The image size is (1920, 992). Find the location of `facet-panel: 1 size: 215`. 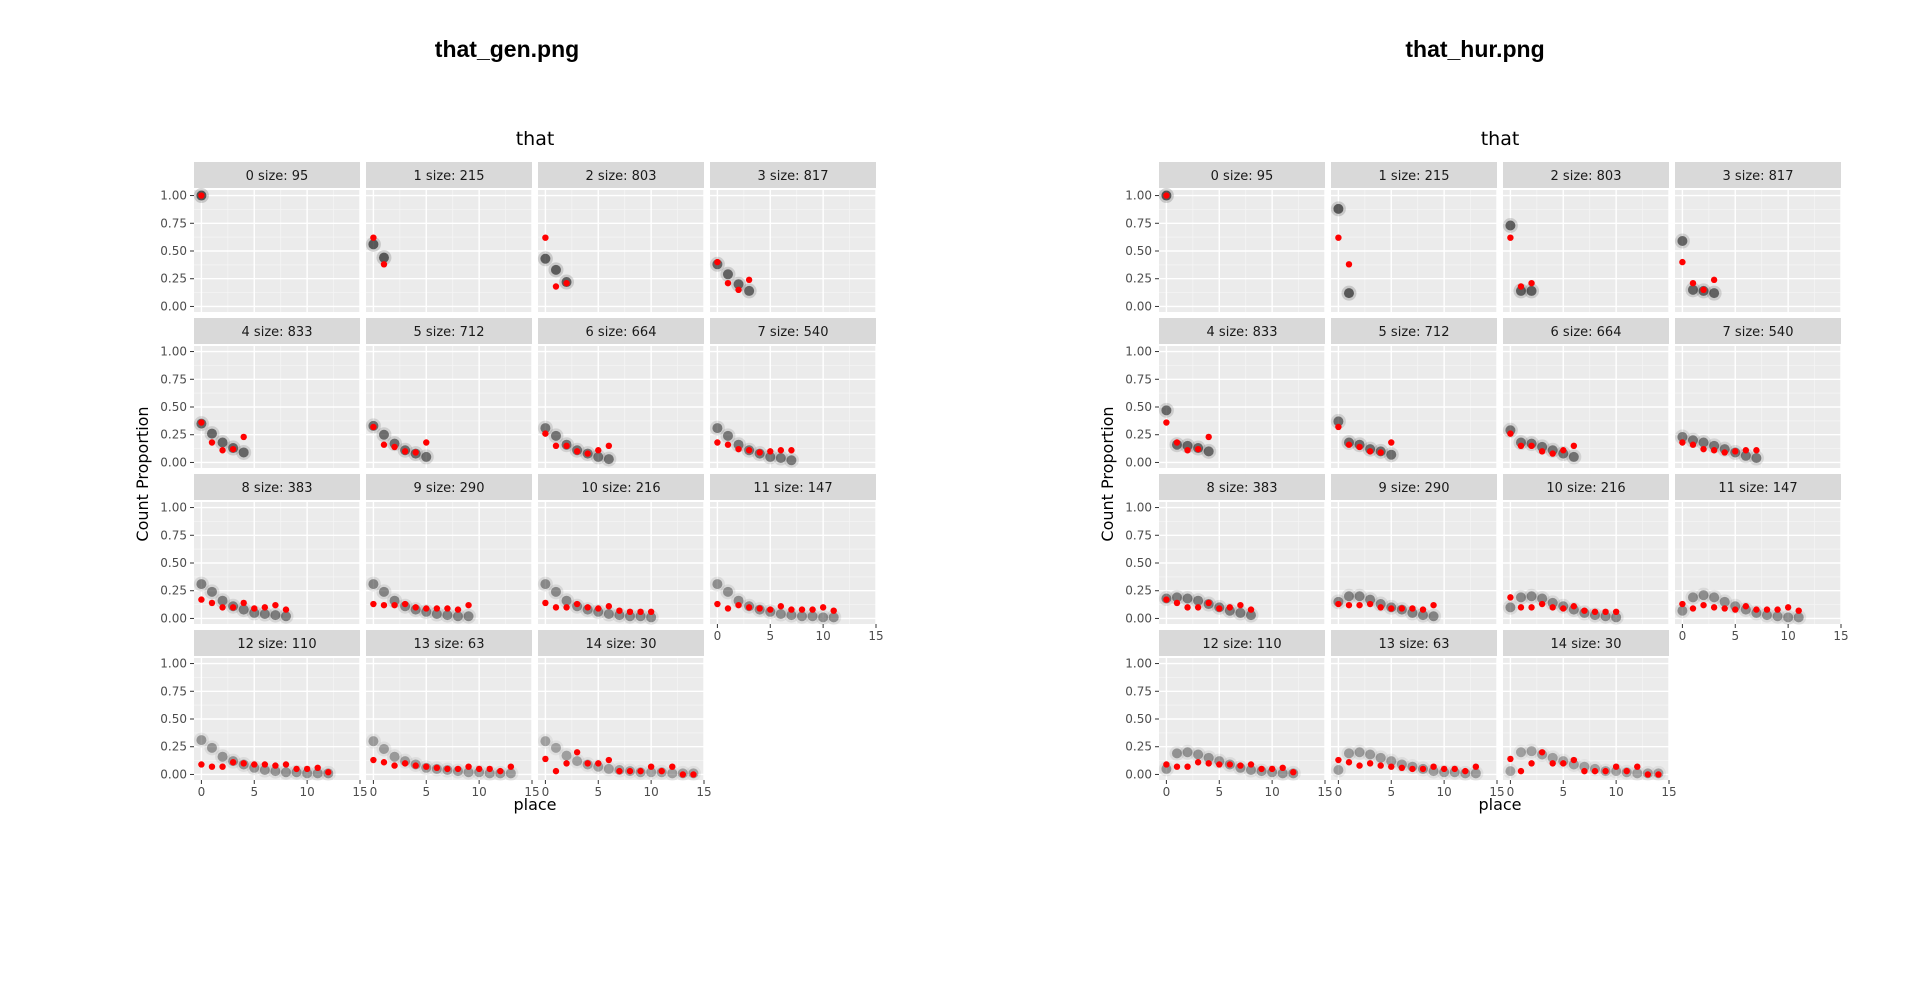

facet-panel: 1 size: 215 is located at coordinates (449, 237).